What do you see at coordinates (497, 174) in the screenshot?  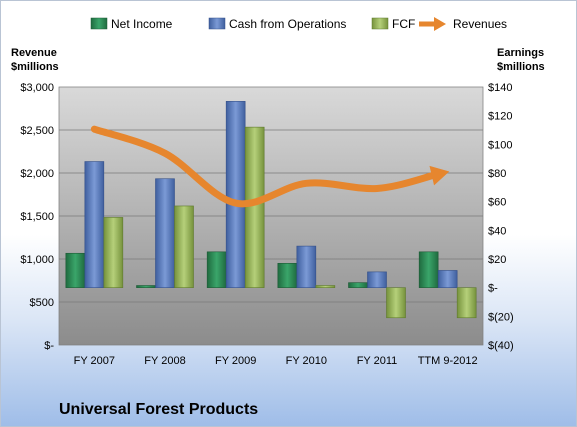 I see `right-tick-label: $80` at bounding box center [497, 174].